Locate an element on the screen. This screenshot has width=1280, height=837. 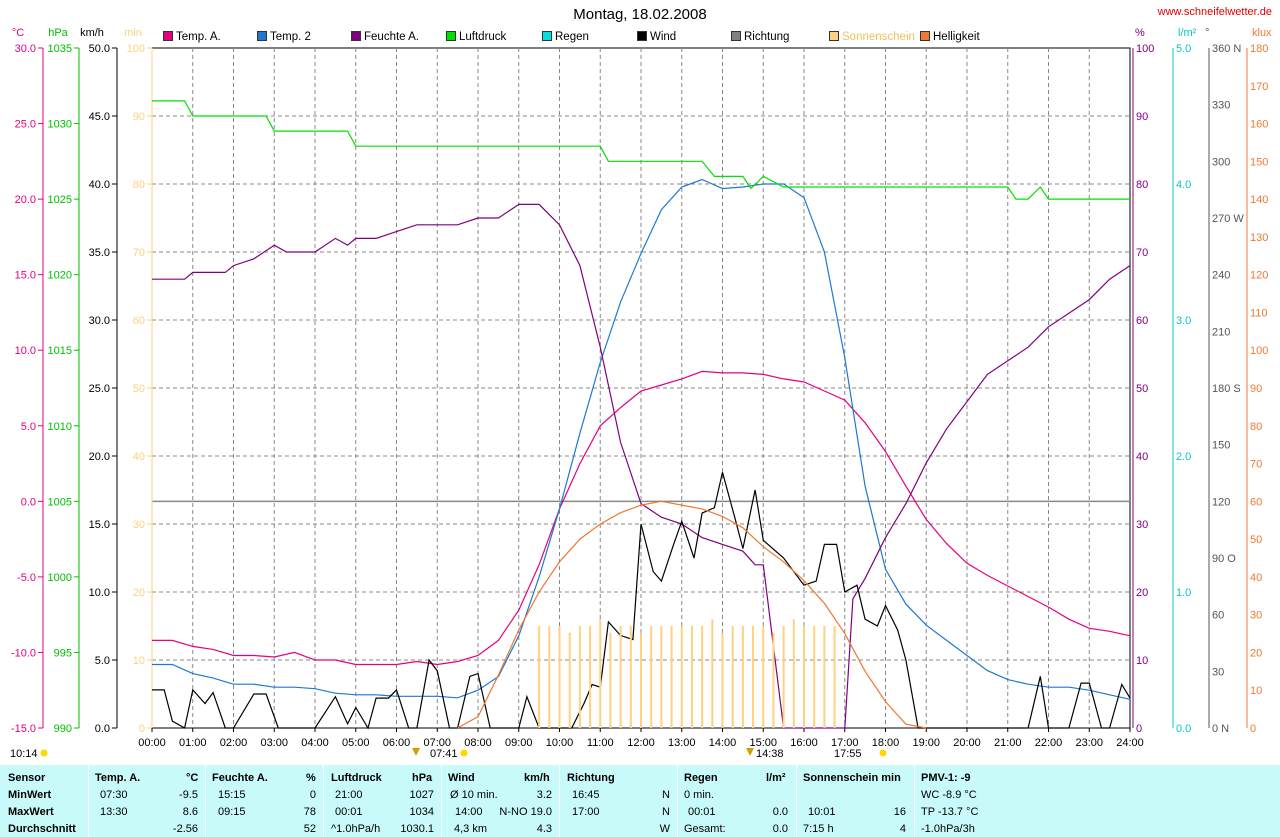
row-label-avg: Durchschnitt is located at coordinates (42, 829).